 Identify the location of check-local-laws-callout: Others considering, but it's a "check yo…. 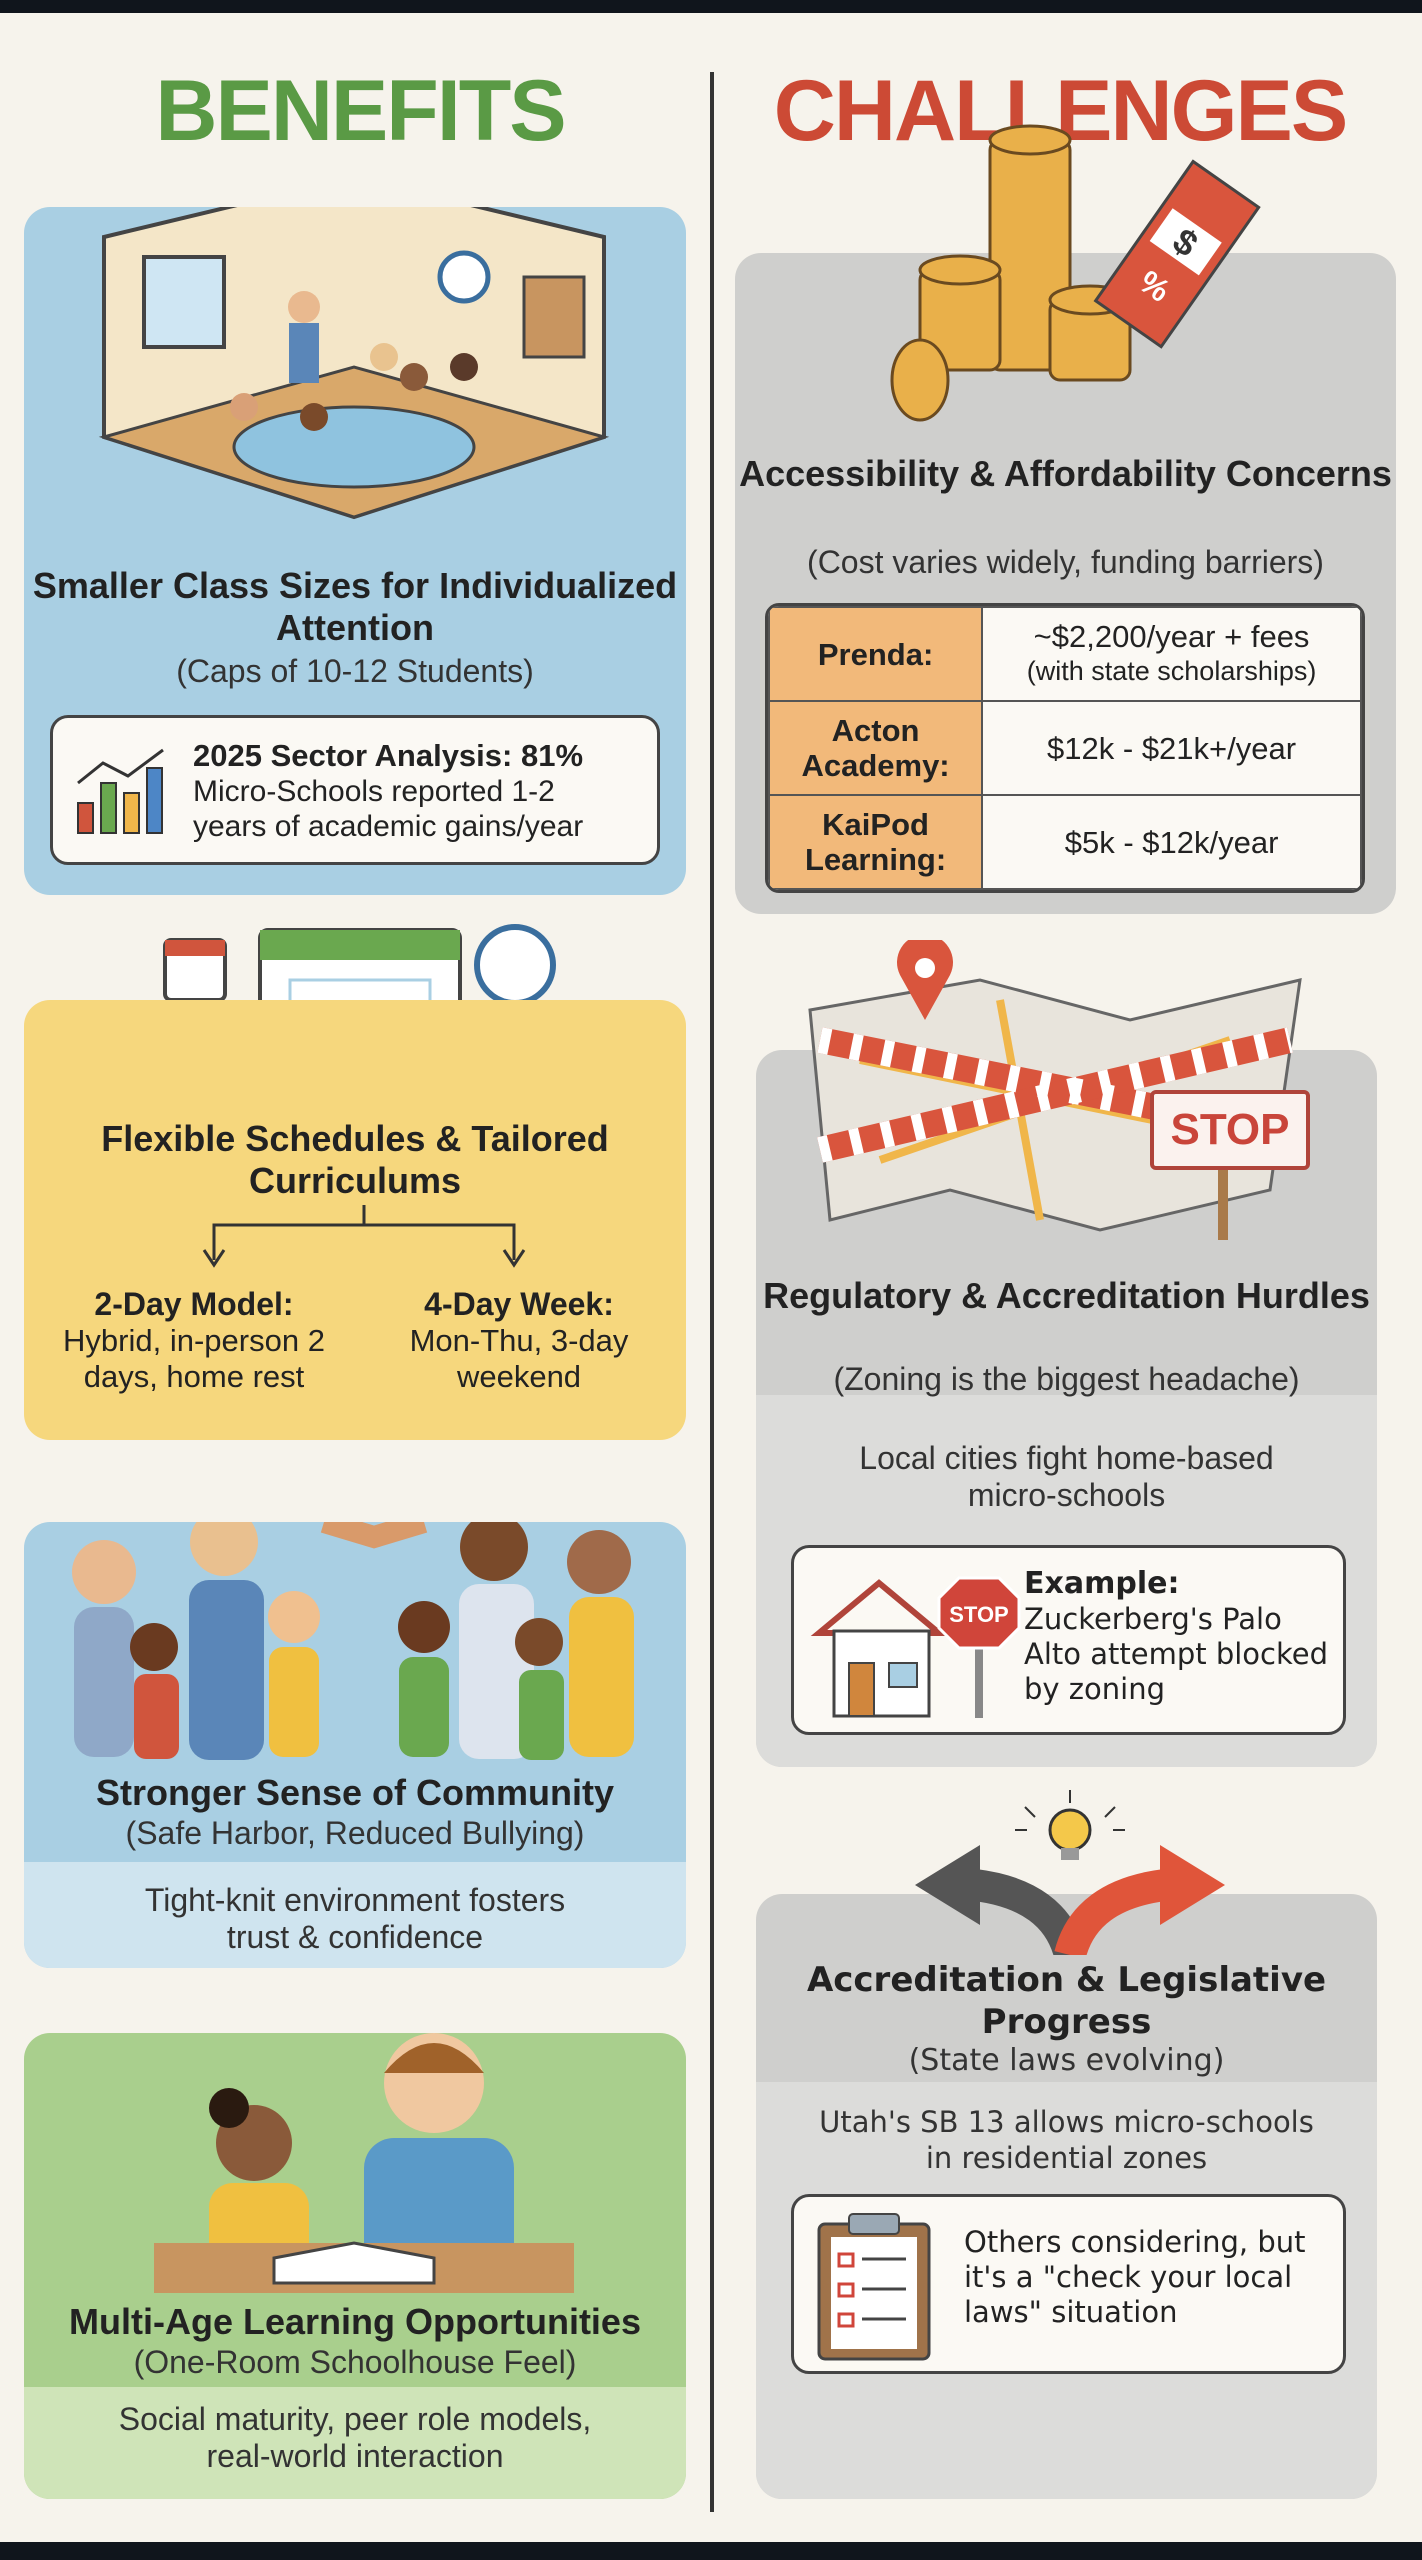
(1068, 2284).